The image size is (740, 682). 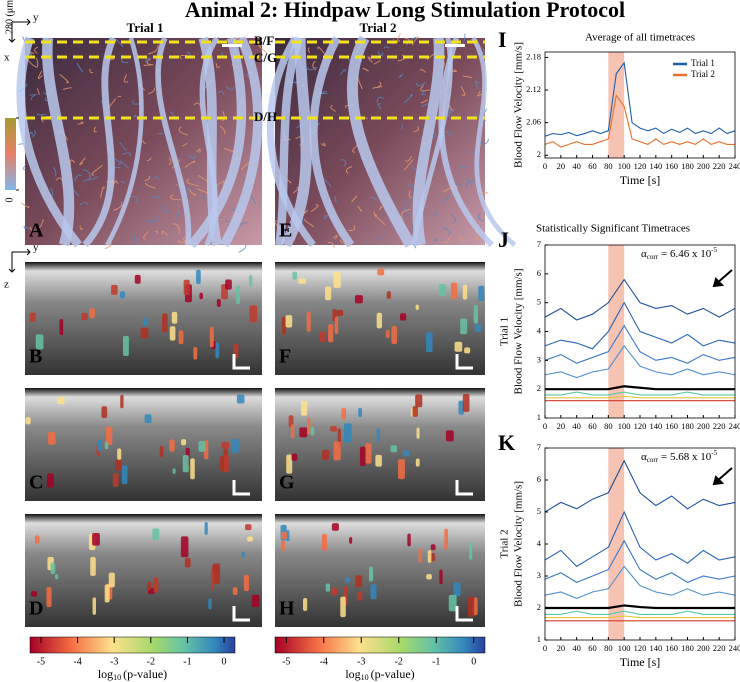 I want to click on panel-letter: F, so click(x=285, y=357).